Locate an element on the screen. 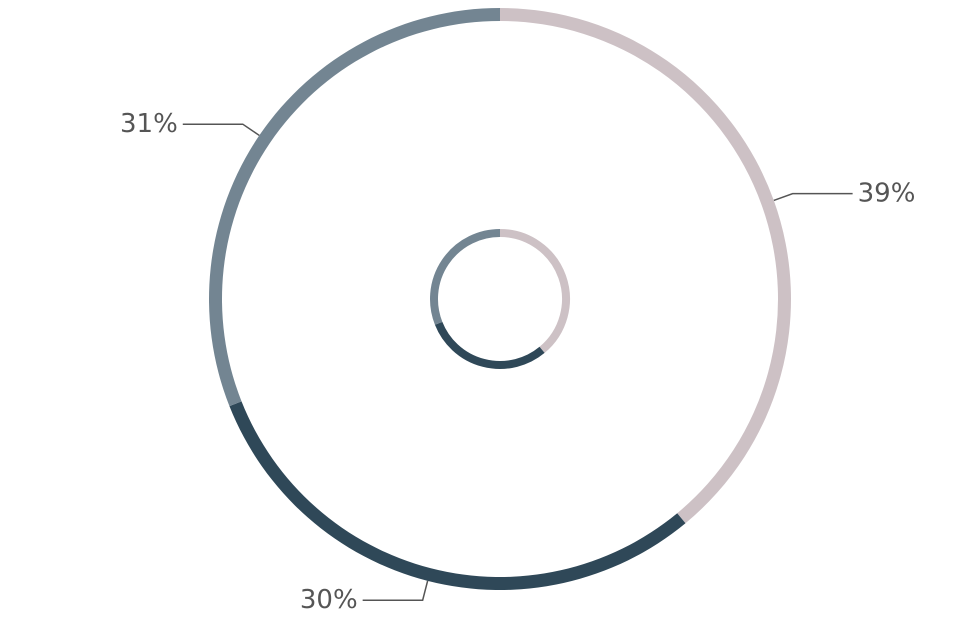 This screenshot has height=632, width=972. data-label: 31% is located at coordinates (149, 124).